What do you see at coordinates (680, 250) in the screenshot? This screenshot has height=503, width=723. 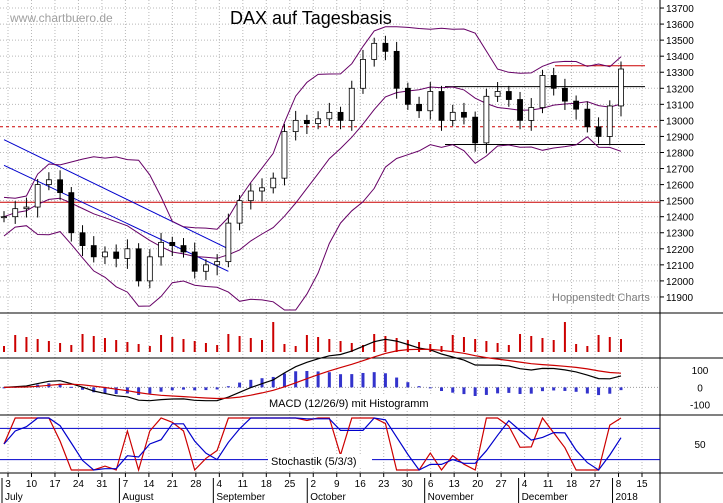 I see `price-tick-label: 12200` at bounding box center [680, 250].